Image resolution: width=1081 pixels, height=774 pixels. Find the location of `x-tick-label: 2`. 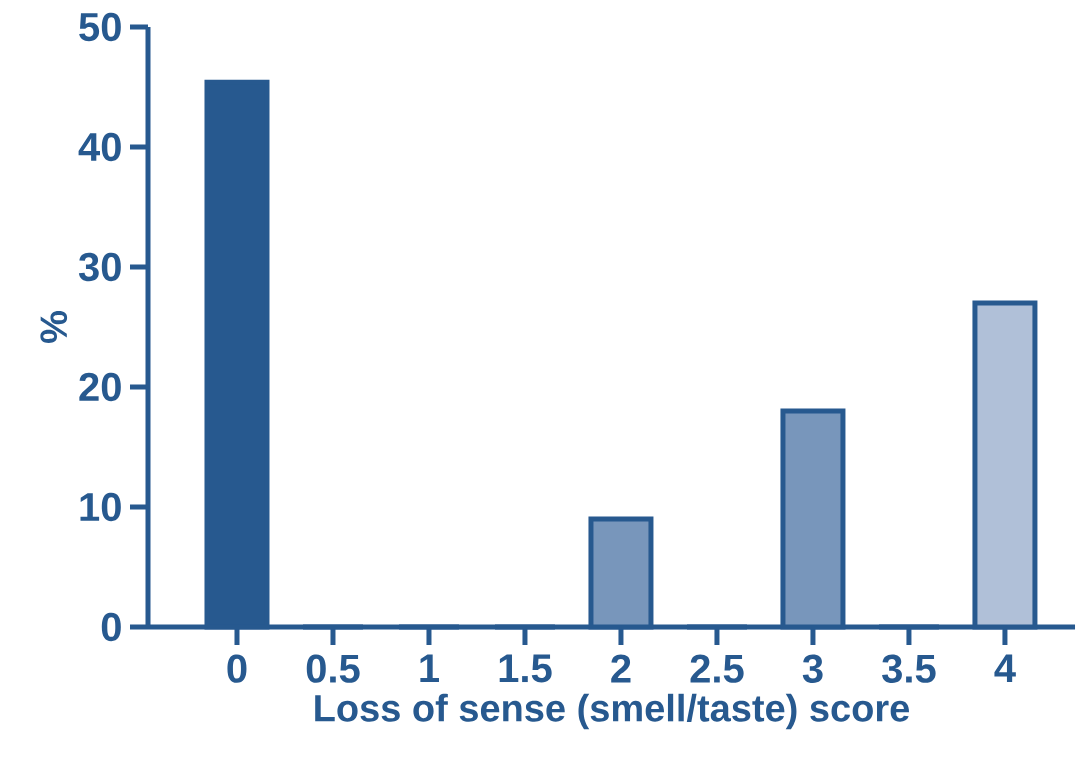

x-tick-label: 2 is located at coordinates (621, 668).